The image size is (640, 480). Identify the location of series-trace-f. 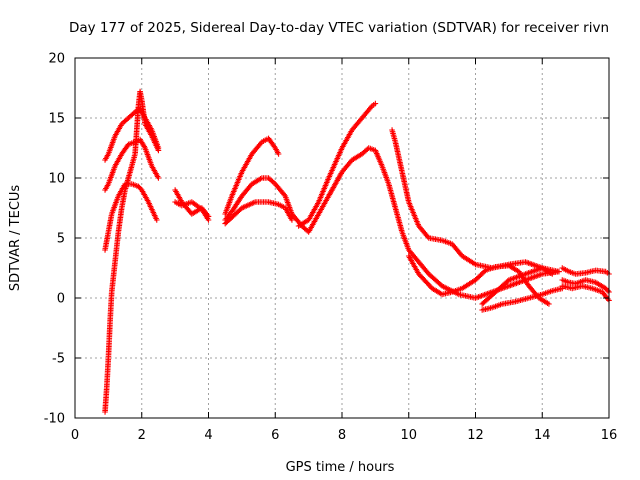
(192, 203).